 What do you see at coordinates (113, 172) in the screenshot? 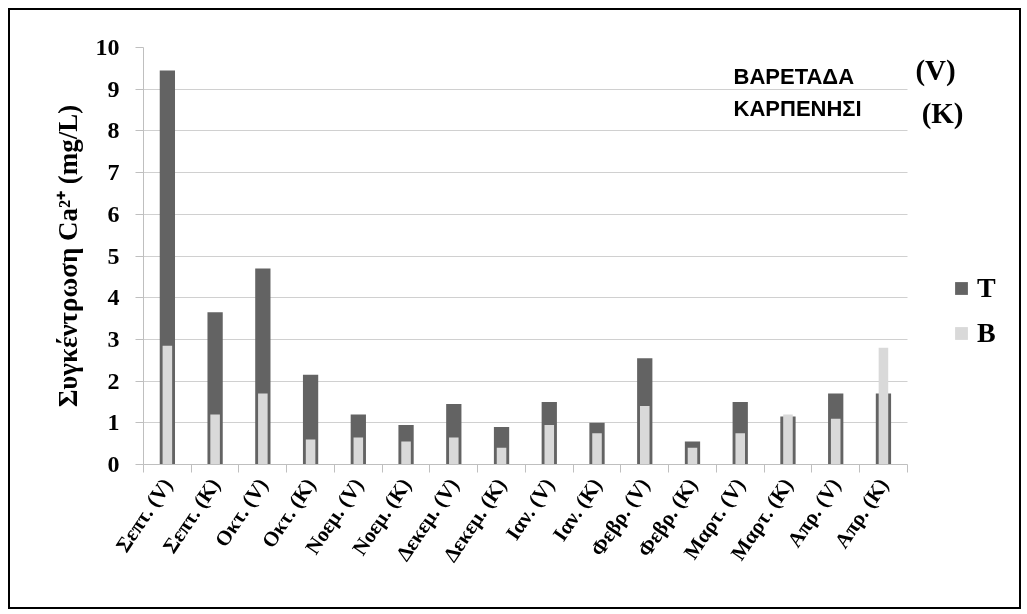
I see `y-tick-label: 7` at bounding box center [113, 172].